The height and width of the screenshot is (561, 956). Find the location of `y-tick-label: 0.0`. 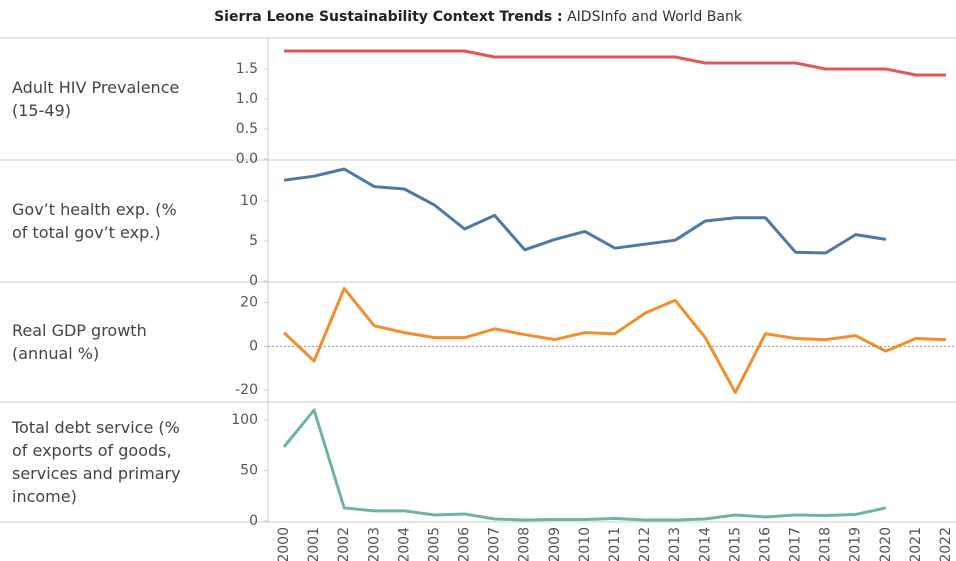

y-tick-label: 0.0 is located at coordinates (247, 159).